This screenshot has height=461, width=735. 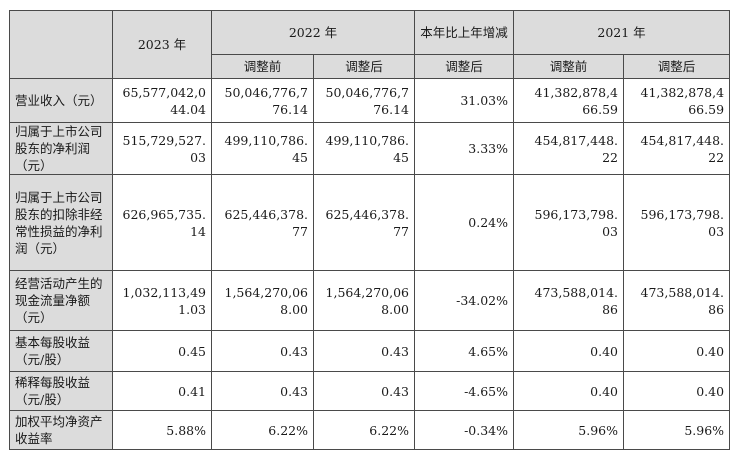 I want to click on cell-change: -4.65%, so click(x=464, y=391).